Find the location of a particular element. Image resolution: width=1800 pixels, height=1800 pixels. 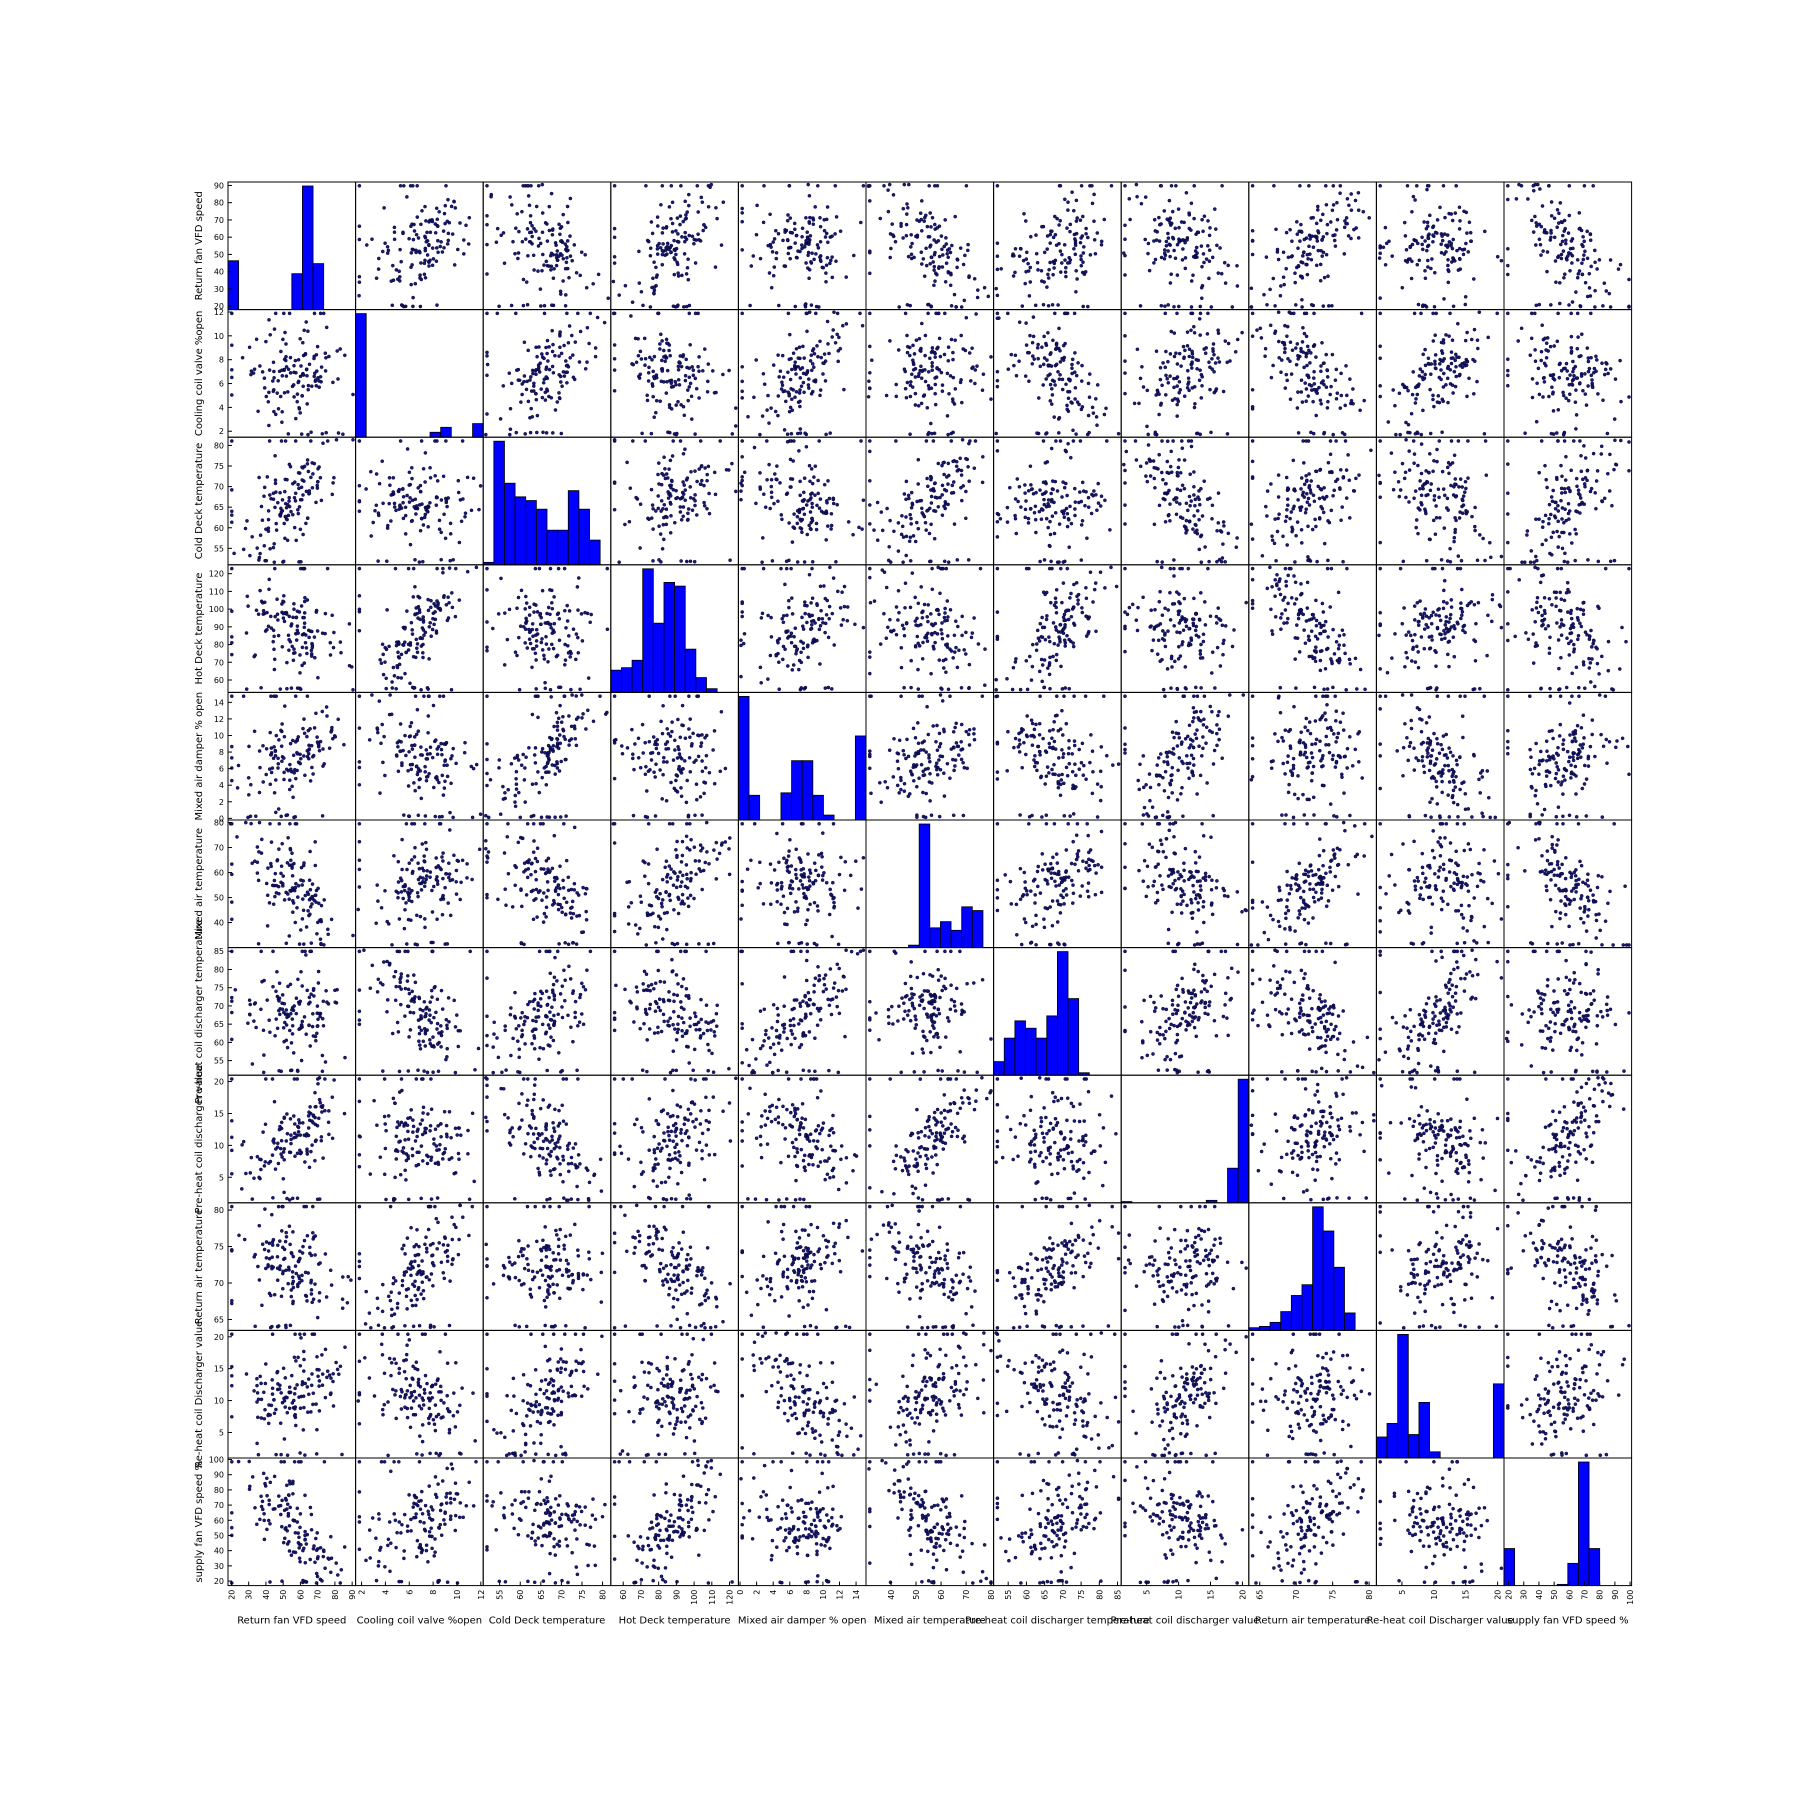

x-tick-label: 8 is located at coordinates (433, 1592).